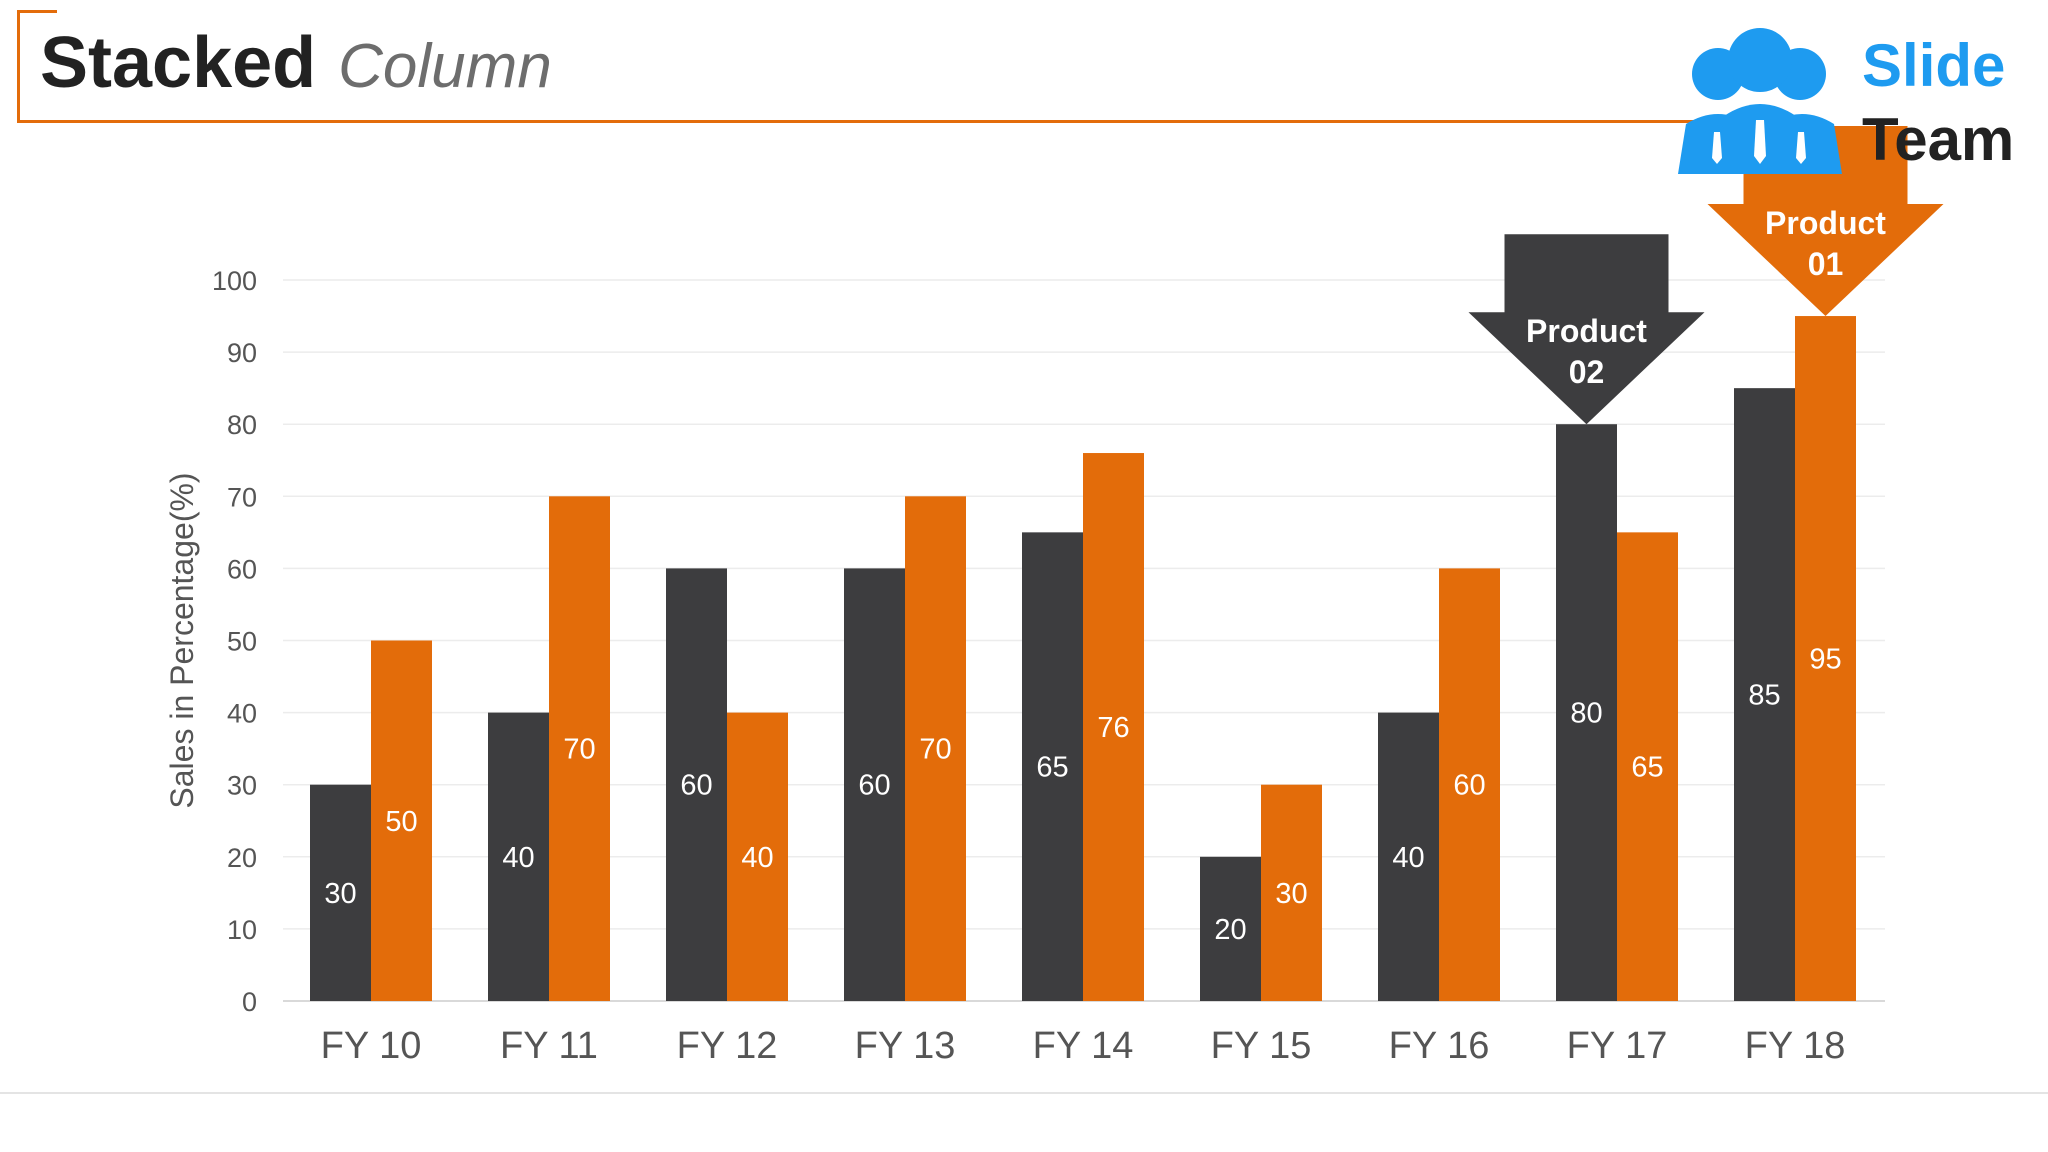 The image size is (2048, 1152). I want to click on data-label: 80, so click(1586, 714).